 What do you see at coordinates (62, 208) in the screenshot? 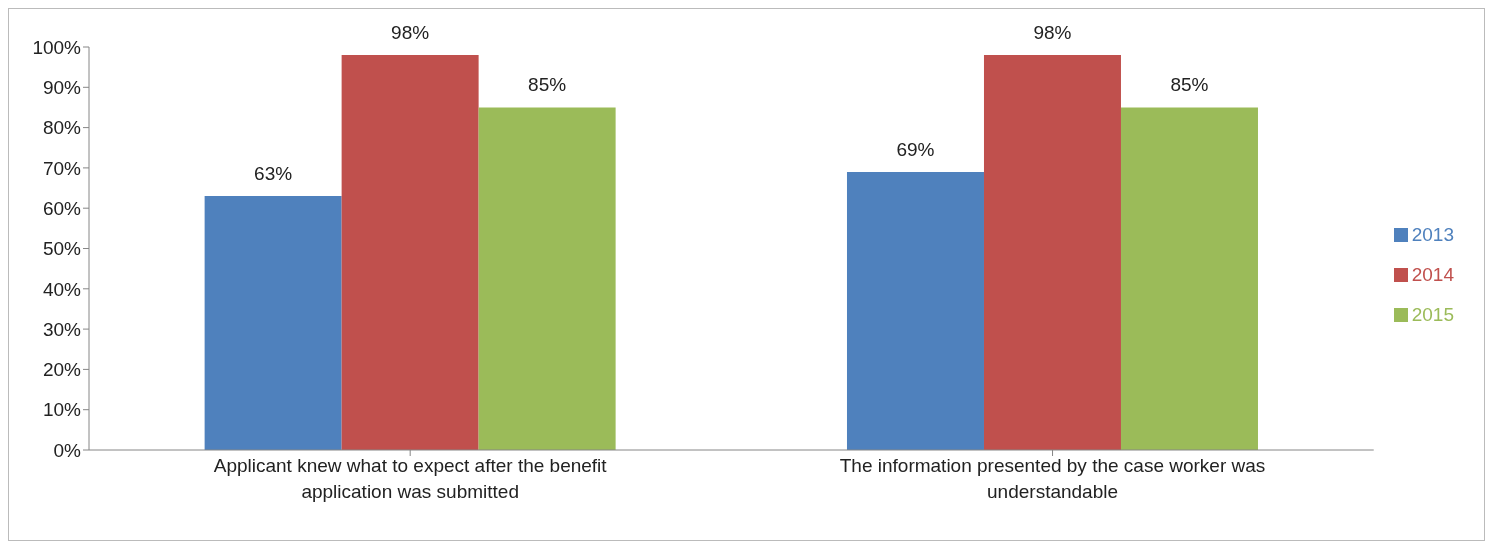
I see `y-tick-label: 60%` at bounding box center [62, 208].